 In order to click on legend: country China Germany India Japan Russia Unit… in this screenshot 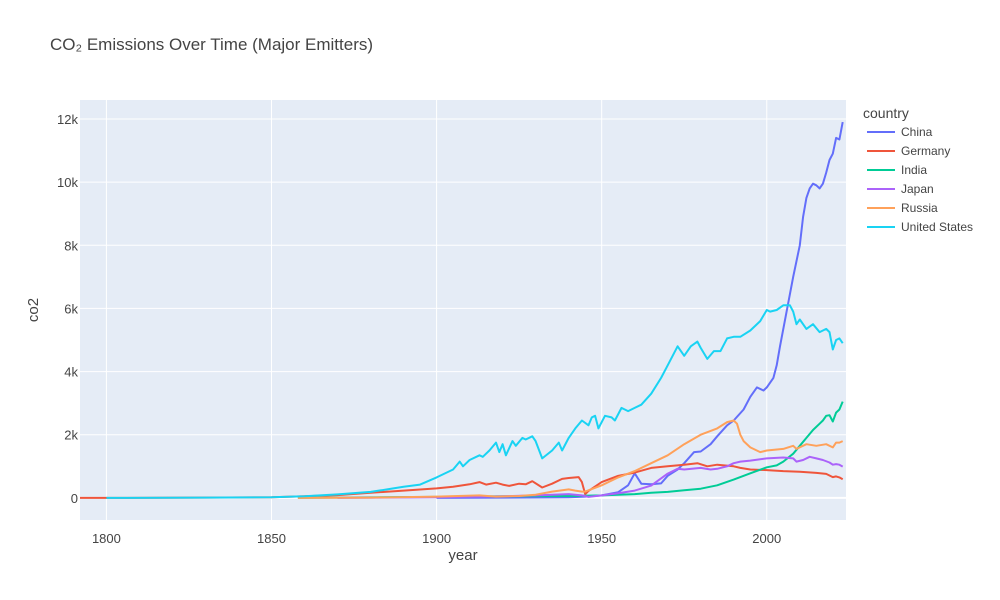, I will do `click(918, 169)`.